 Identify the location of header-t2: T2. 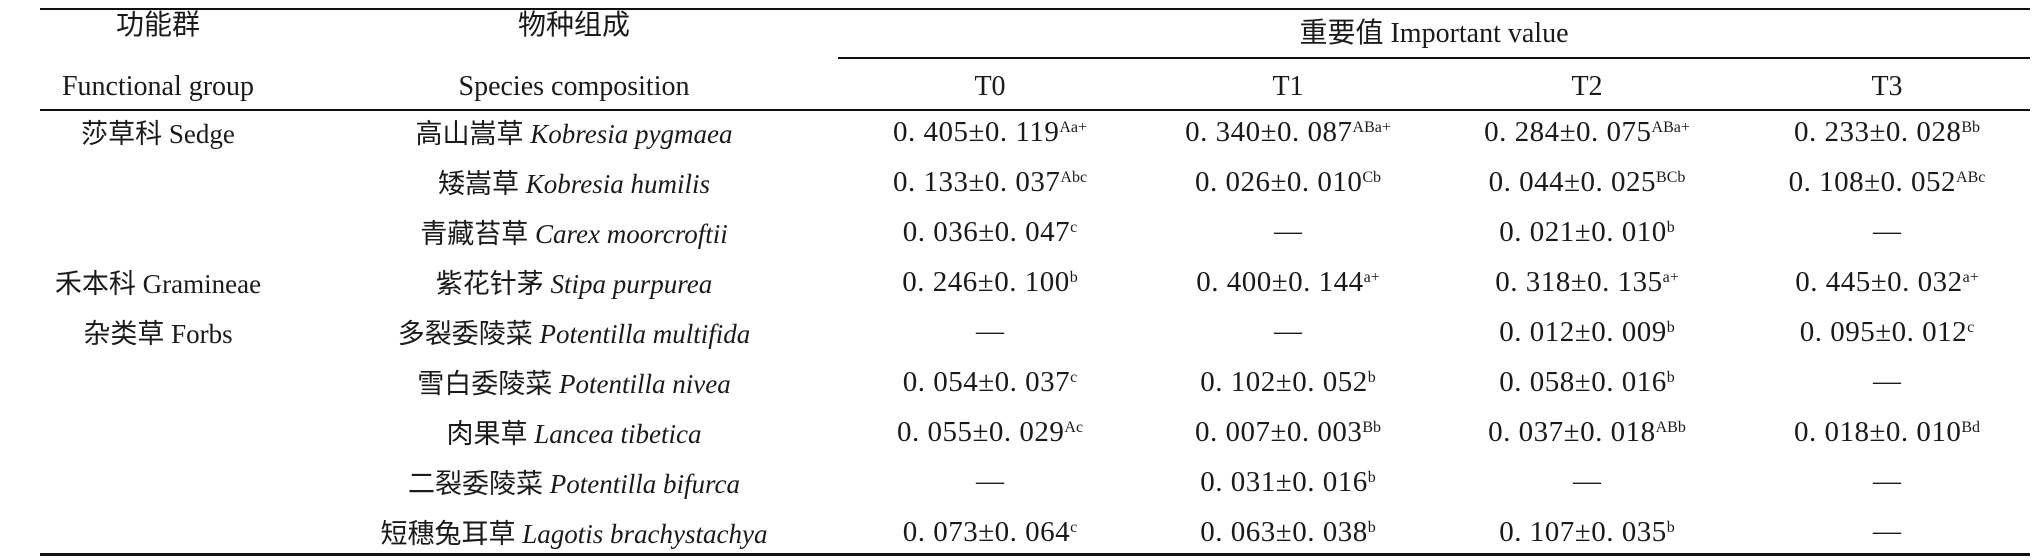
(1587, 86).